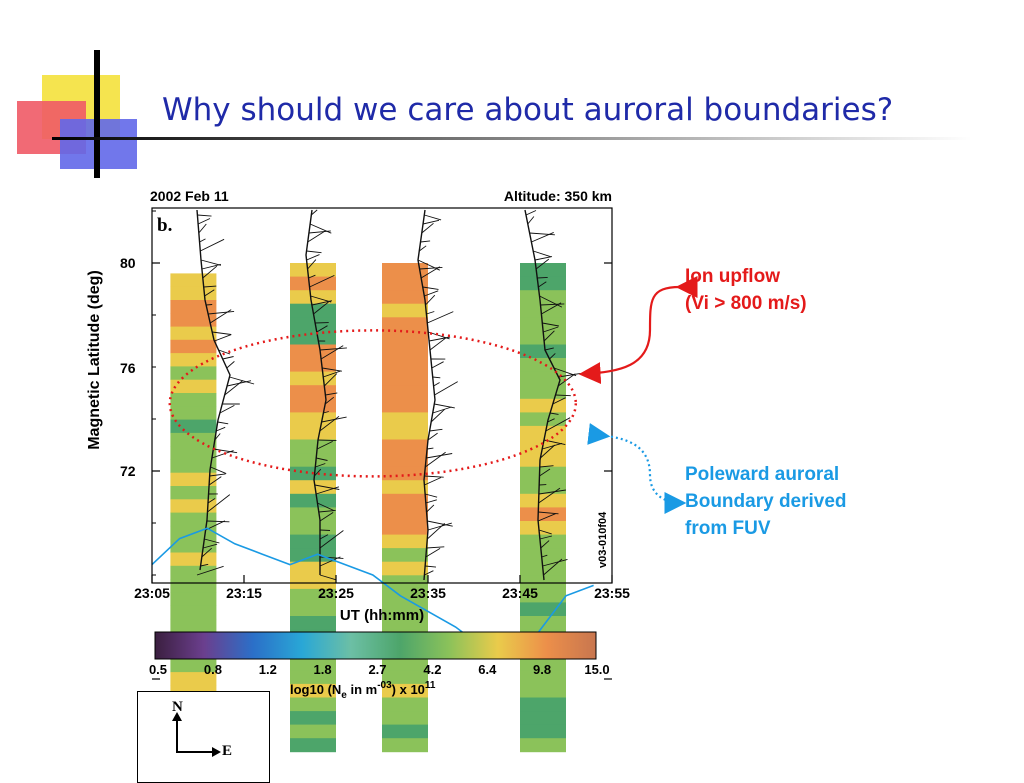 The height and width of the screenshot is (783, 1024). I want to click on ion-upflow-annotation: Ion upflow (Vi > 800 m/s), so click(746, 290).